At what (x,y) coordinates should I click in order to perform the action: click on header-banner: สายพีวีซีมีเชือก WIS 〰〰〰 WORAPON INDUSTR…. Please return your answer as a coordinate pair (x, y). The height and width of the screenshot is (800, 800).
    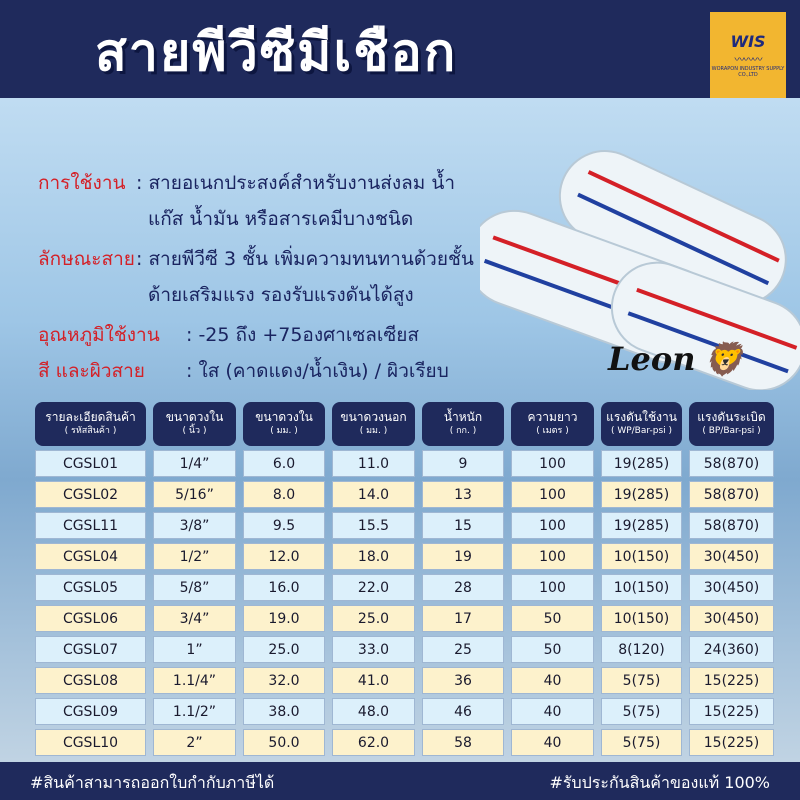
    Looking at the image, I should click on (400, 49).